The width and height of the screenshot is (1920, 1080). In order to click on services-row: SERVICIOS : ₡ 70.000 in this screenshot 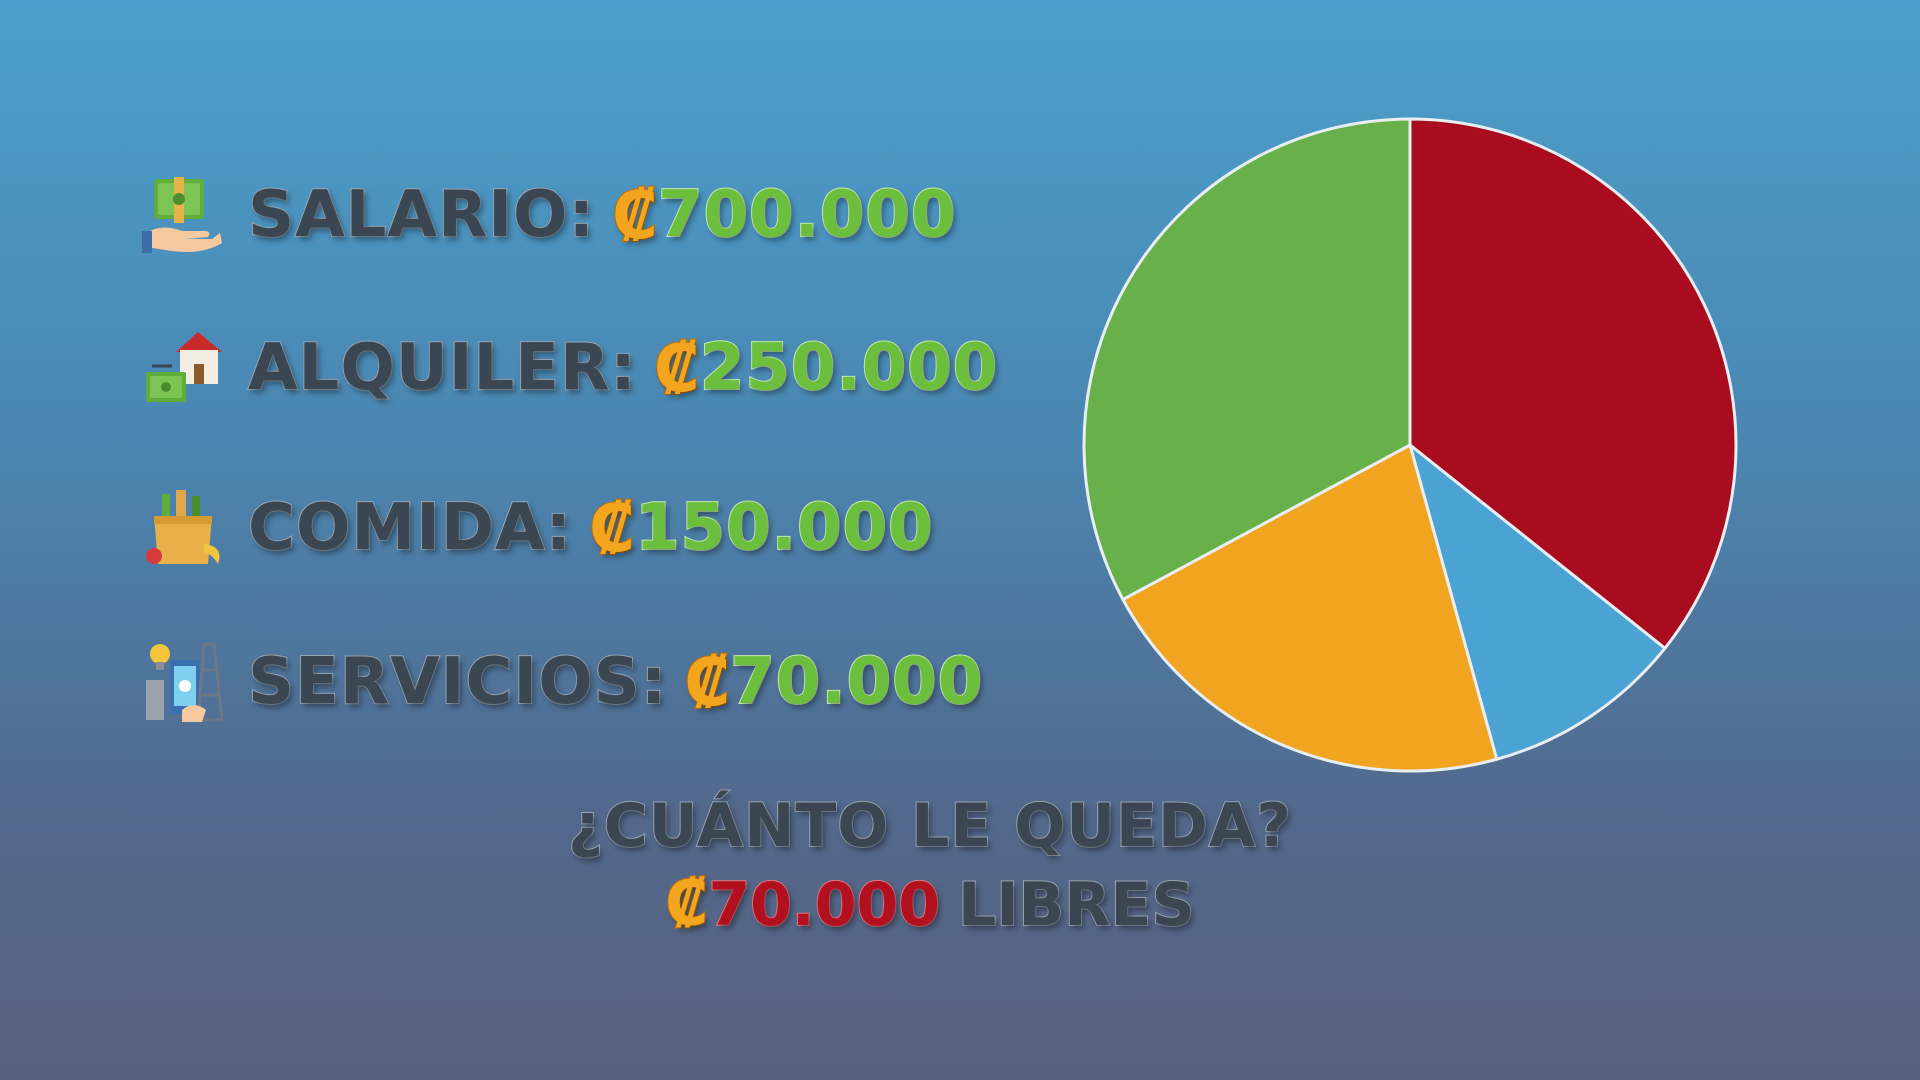, I will do `click(562, 682)`.